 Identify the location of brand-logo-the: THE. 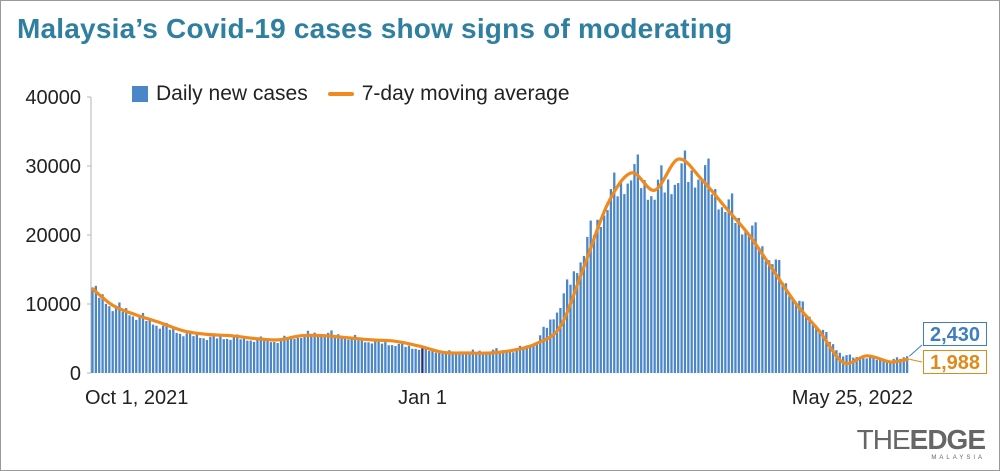
(883, 439).